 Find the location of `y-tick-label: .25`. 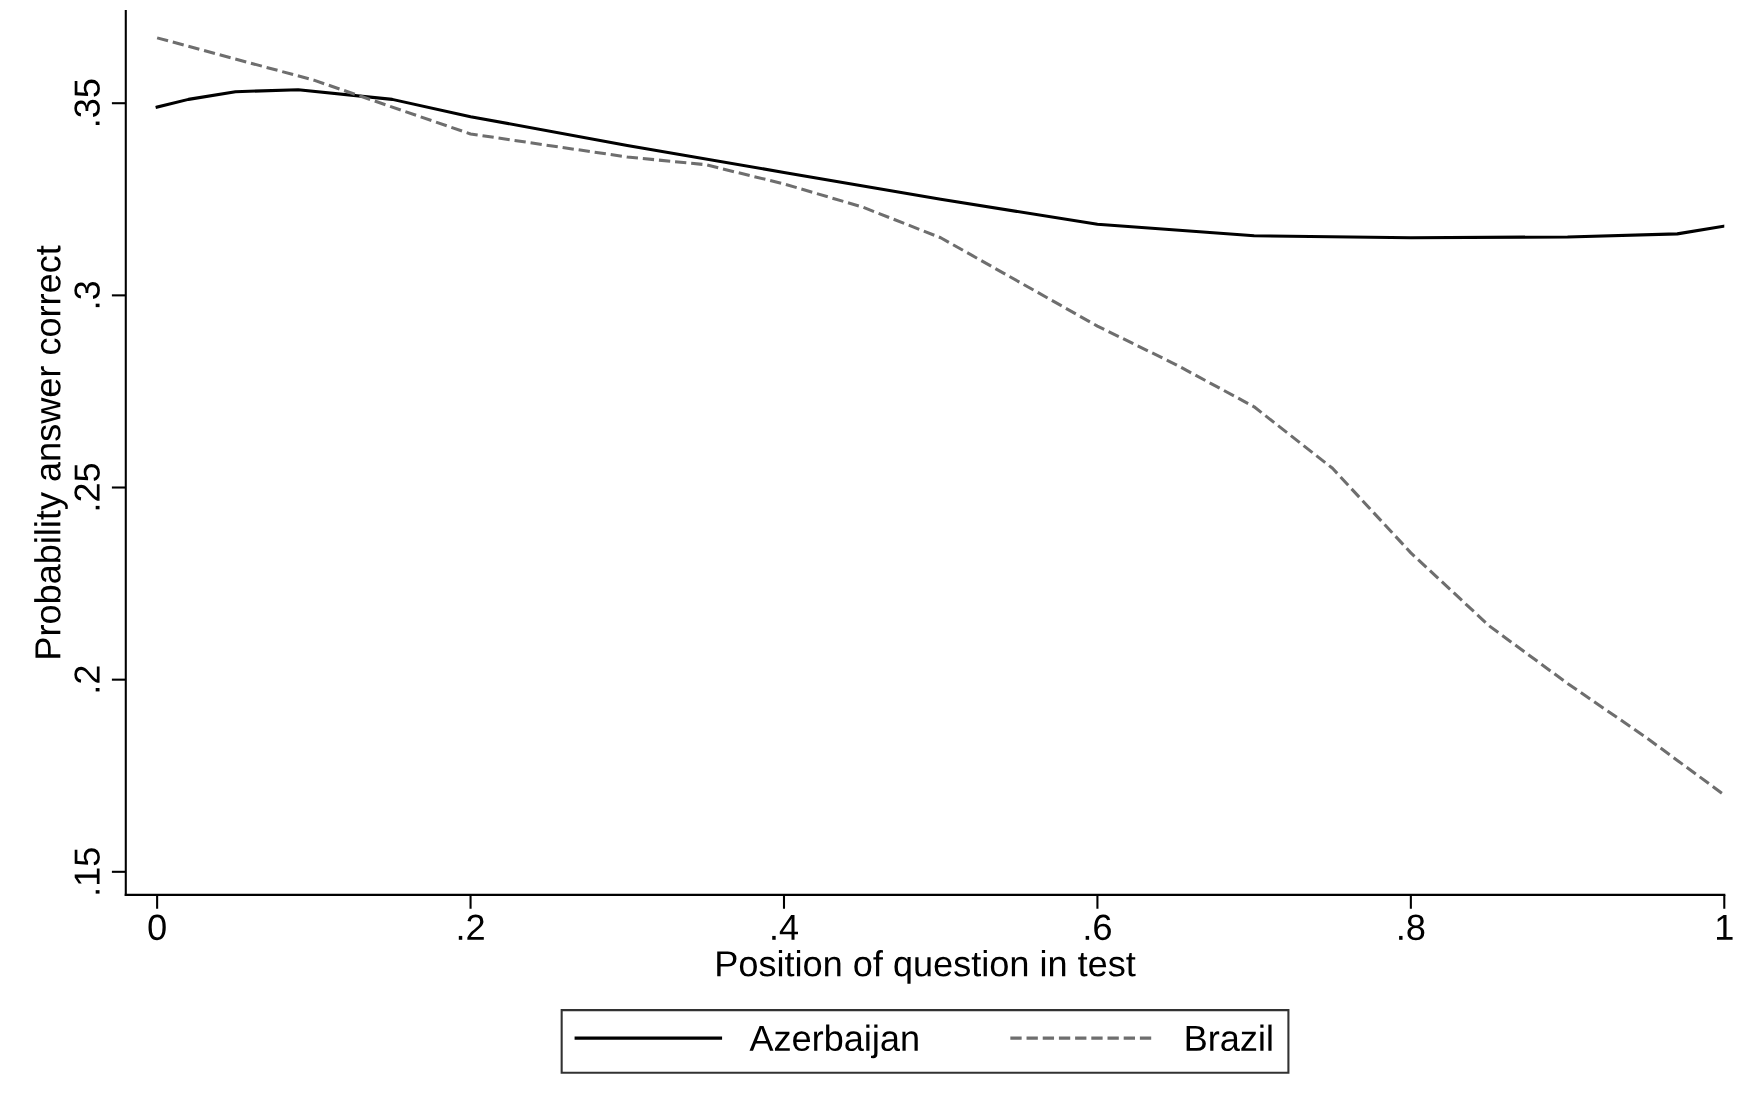

y-tick-label: .25 is located at coordinates (87, 486).